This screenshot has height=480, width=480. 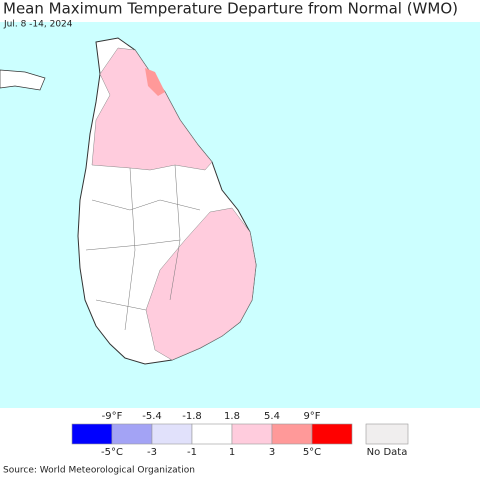 I want to click on subtitle: Jul. 8 -14, 2024, so click(x=38, y=25).